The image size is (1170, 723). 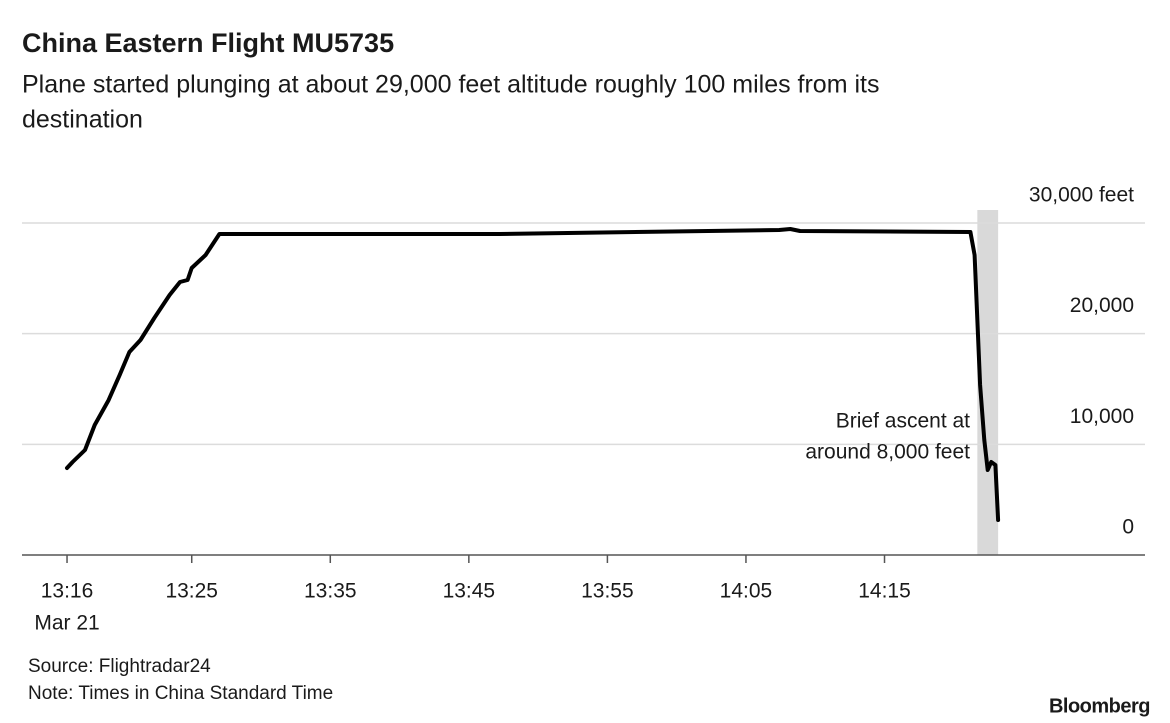 I want to click on y-tick-label: 10,000, so click(x=1102, y=416).